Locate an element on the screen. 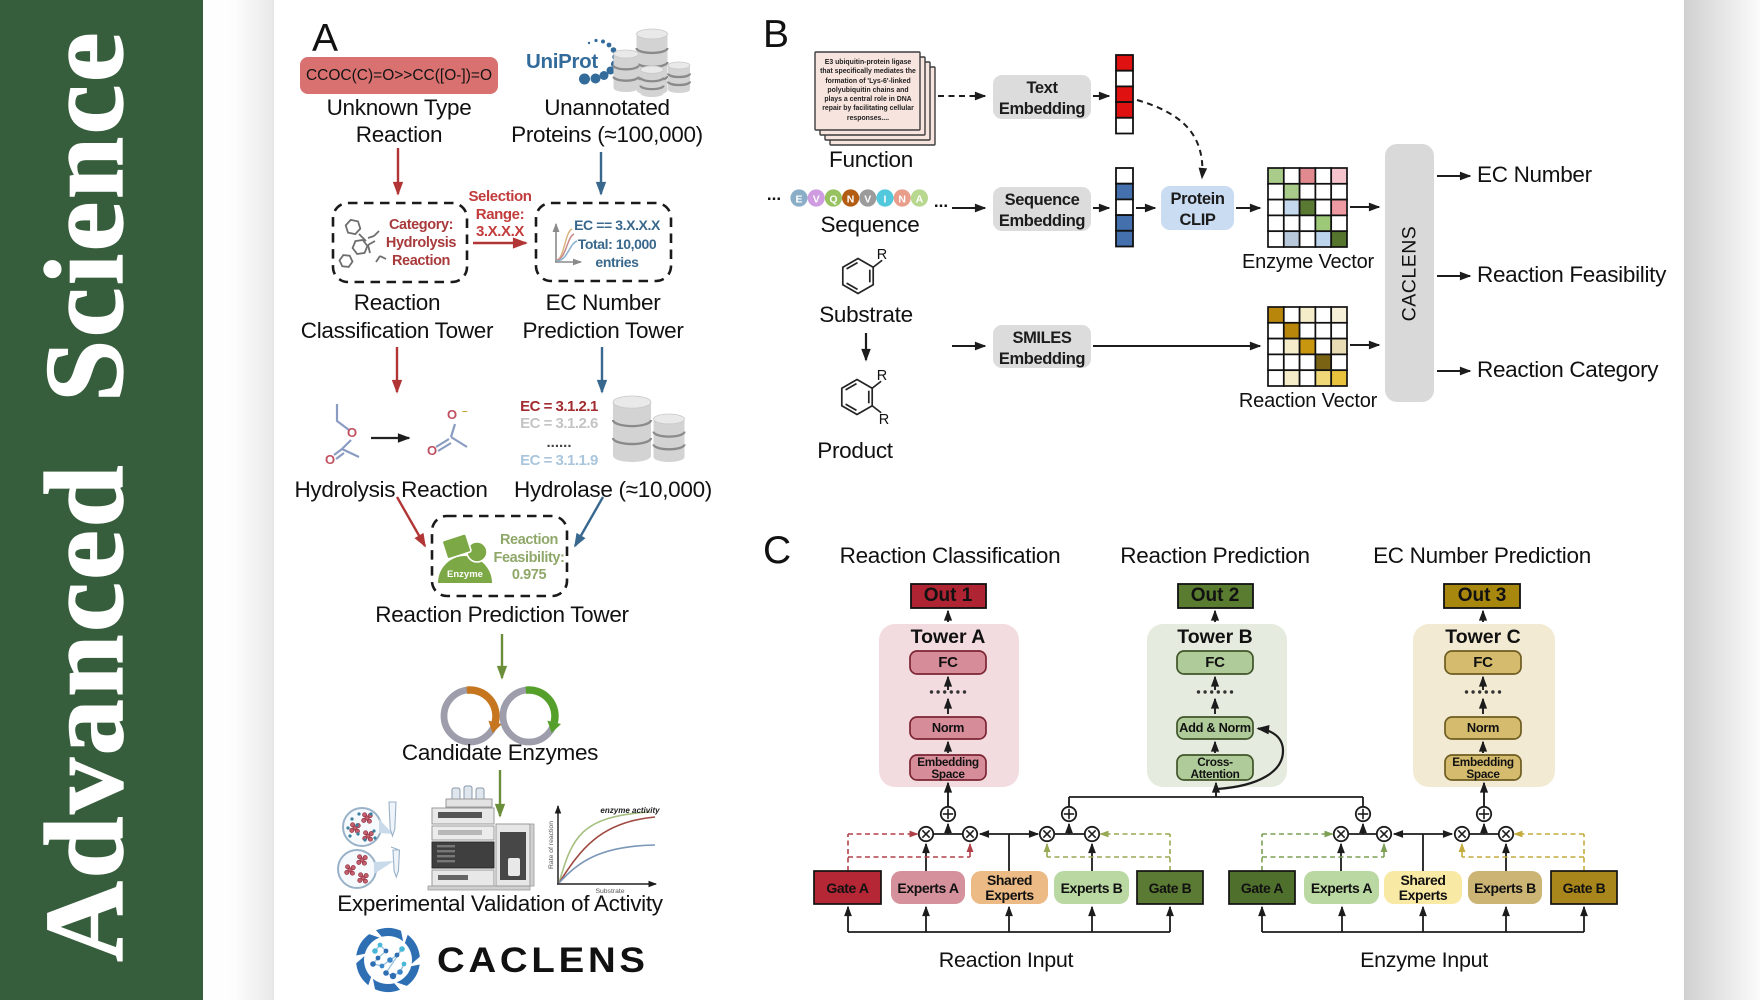  svg-text: Substrate is located at coordinates (609, 891).